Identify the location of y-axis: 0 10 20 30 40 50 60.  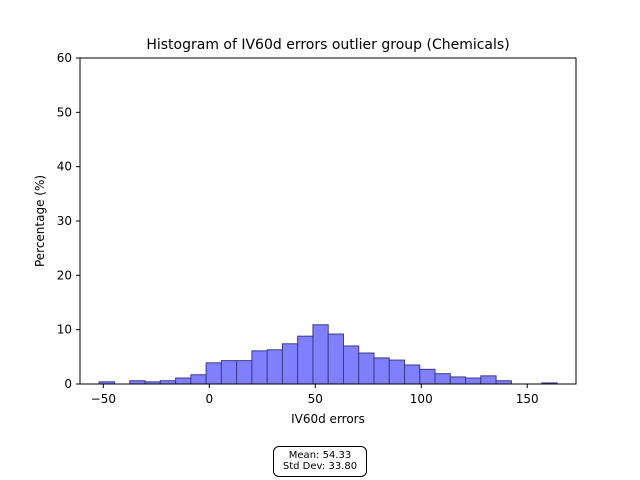
(68, 221).